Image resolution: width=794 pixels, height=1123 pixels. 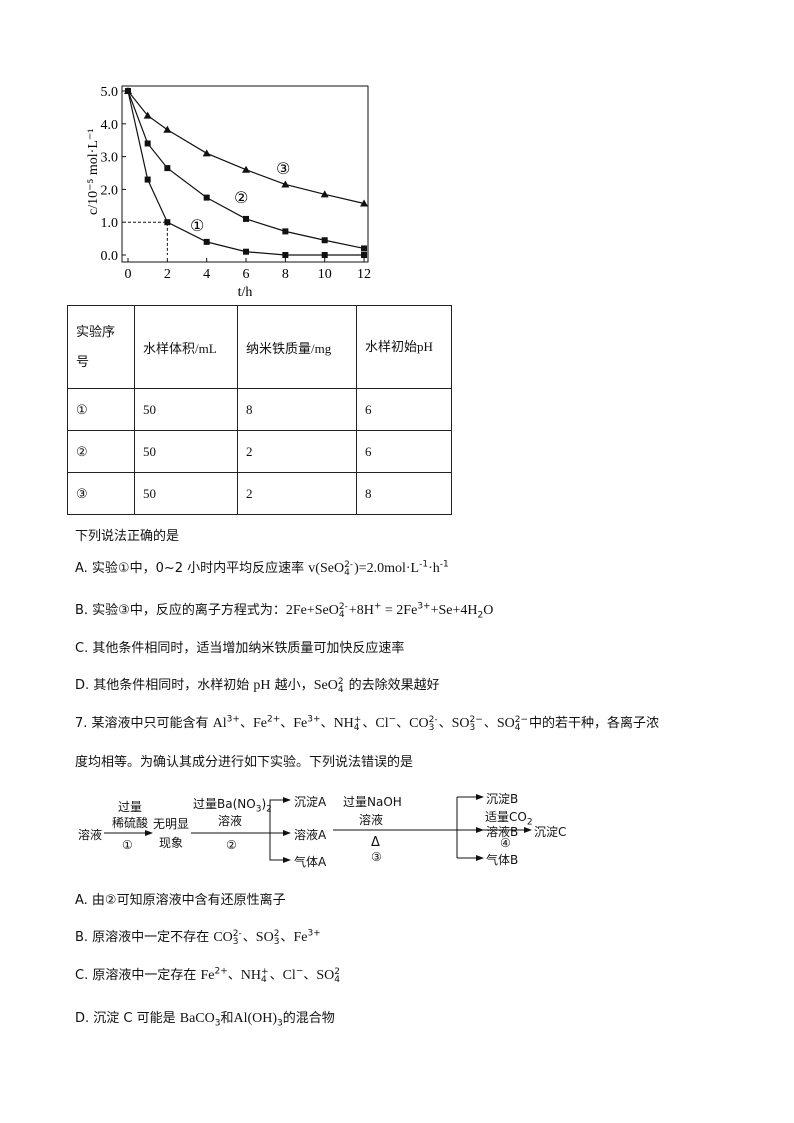 What do you see at coordinates (529, 822) in the screenshot?
I see `s4-sub: 2` at bounding box center [529, 822].